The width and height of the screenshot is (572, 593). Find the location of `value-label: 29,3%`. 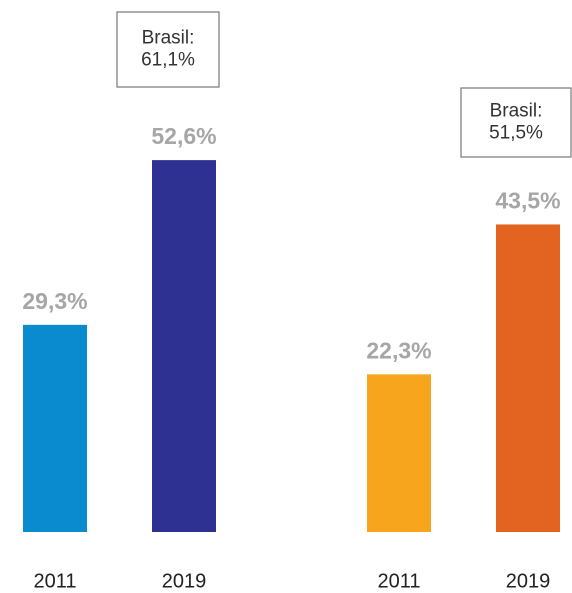

value-label: 29,3% is located at coordinates (54, 301).